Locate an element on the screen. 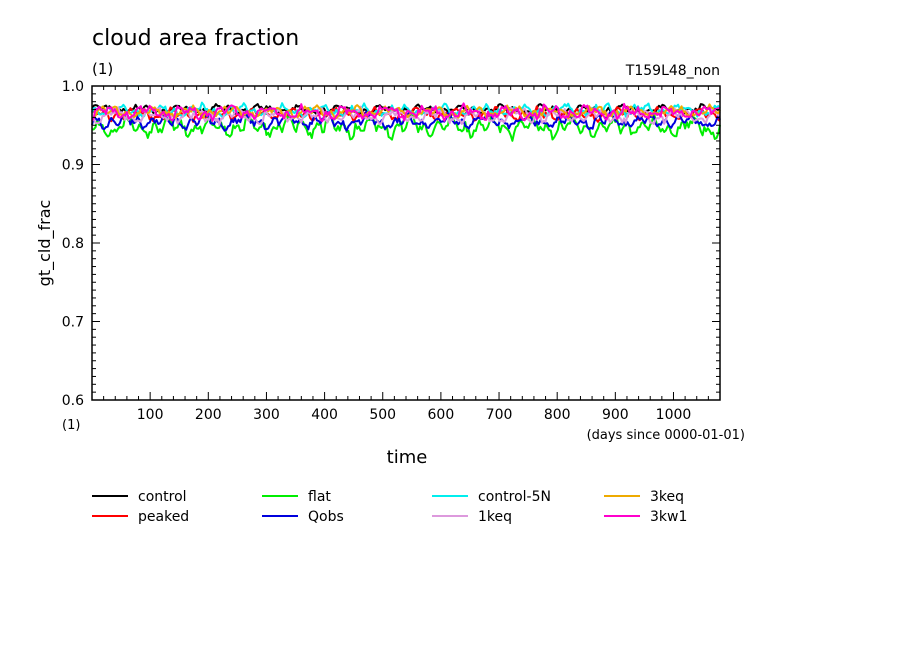  legend-label: Qobs is located at coordinates (326, 517).